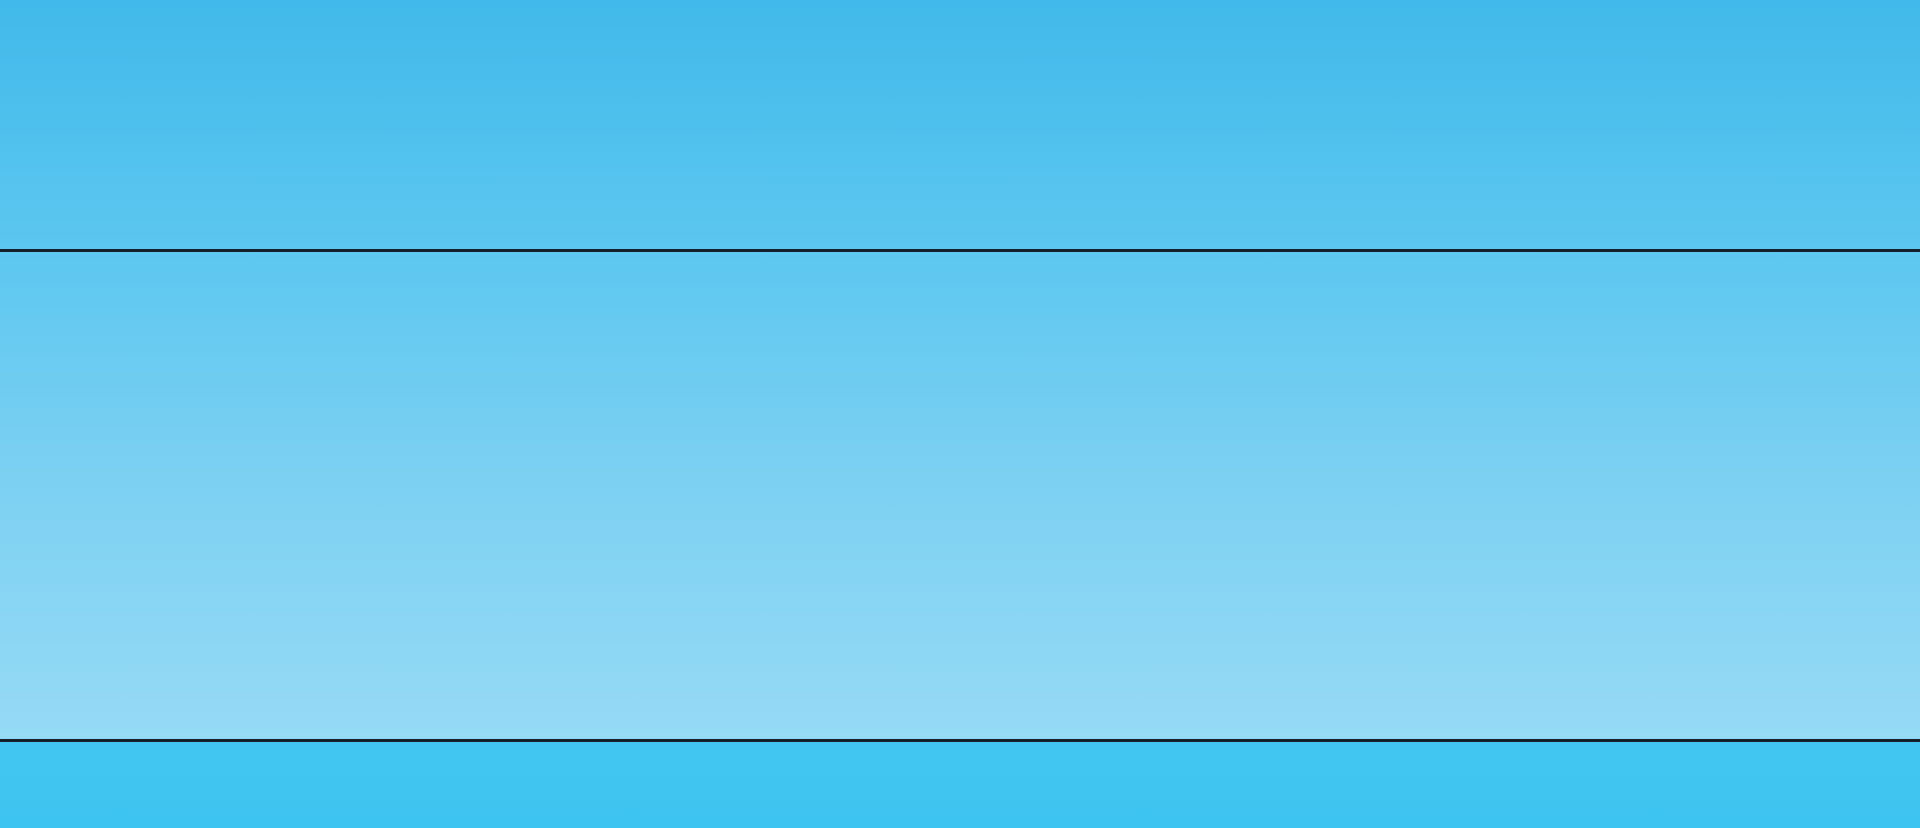 The width and height of the screenshot is (1920, 828). Describe the element at coordinates (960, 740) in the screenshot. I see `bottom-axis-line` at that location.